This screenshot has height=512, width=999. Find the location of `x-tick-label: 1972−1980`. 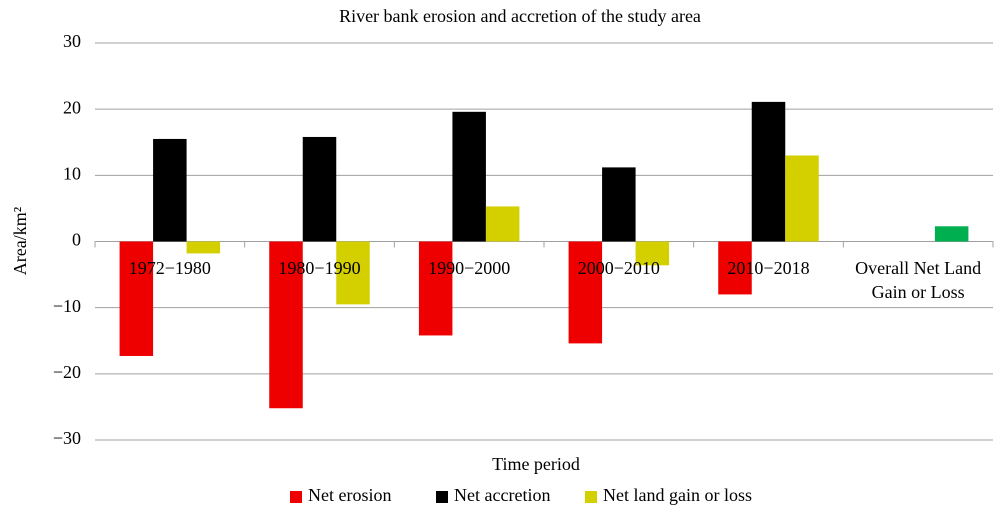

x-tick-label: 1972−1980 is located at coordinates (169, 267).